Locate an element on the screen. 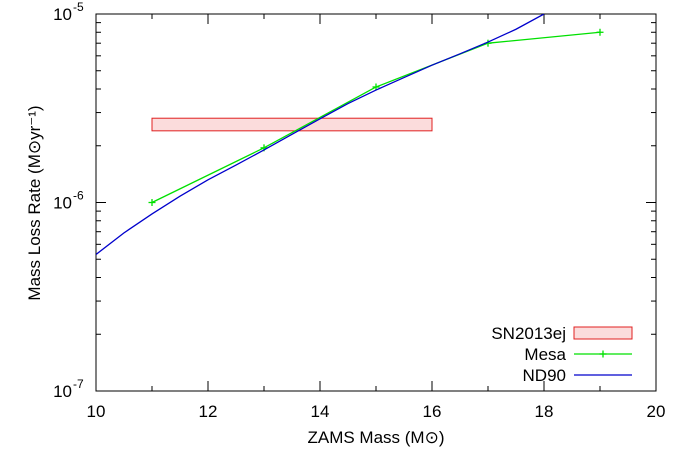 This screenshot has height=456, width=694. x-tick-label: 16 is located at coordinates (432, 411).